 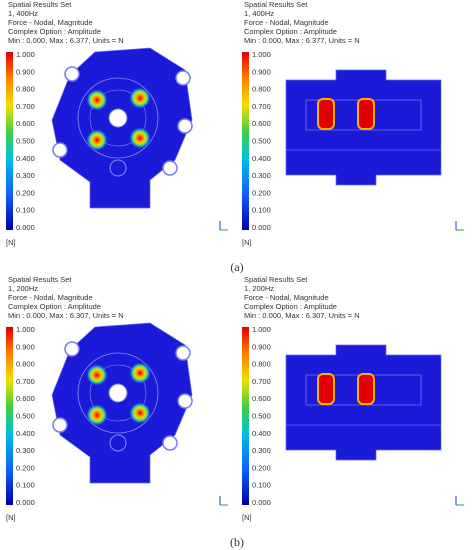 What do you see at coordinates (237, 542) in the screenshot?
I see `caption: (b)` at bounding box center [237, 542].